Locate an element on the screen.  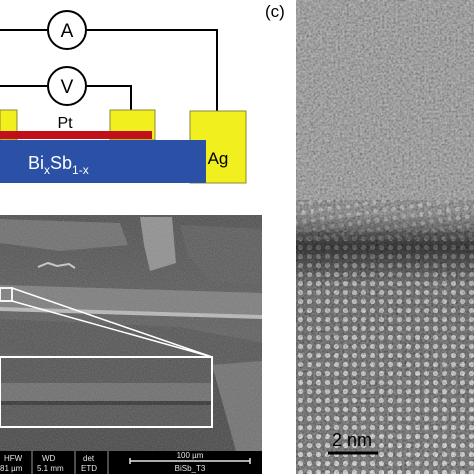
substrate-base: Bi is located at coordinates (36, 163).